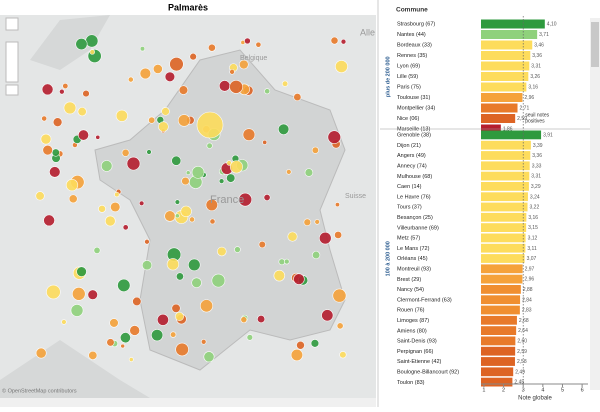  Describe the element at coordinates (535, 208) in the screenshot. I see `value-label: 3,22` at that location.